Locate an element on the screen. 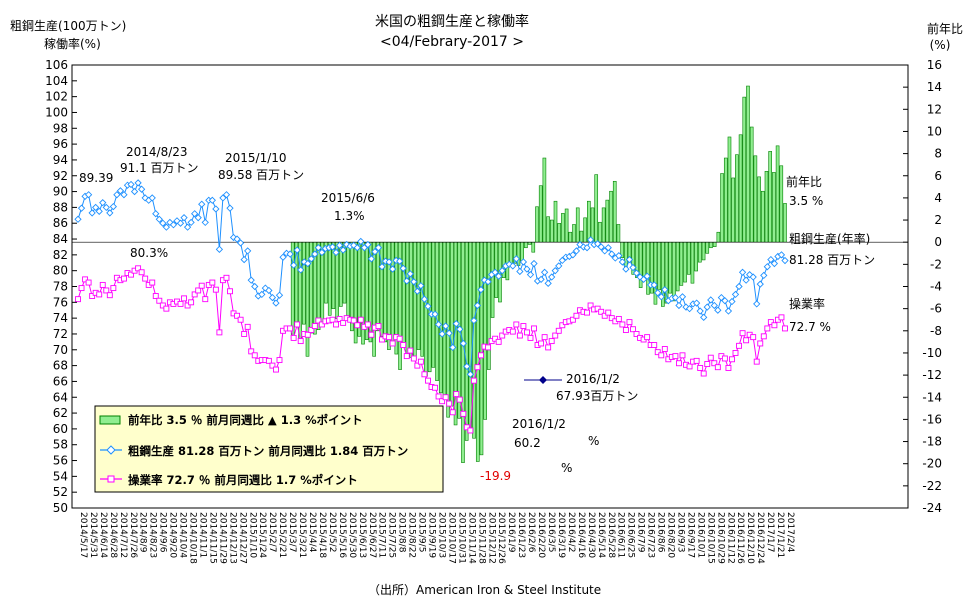 The height and width of the screenshot is (604, 970). y-tick-label-left: 72 is located at coordinates (60, 334).